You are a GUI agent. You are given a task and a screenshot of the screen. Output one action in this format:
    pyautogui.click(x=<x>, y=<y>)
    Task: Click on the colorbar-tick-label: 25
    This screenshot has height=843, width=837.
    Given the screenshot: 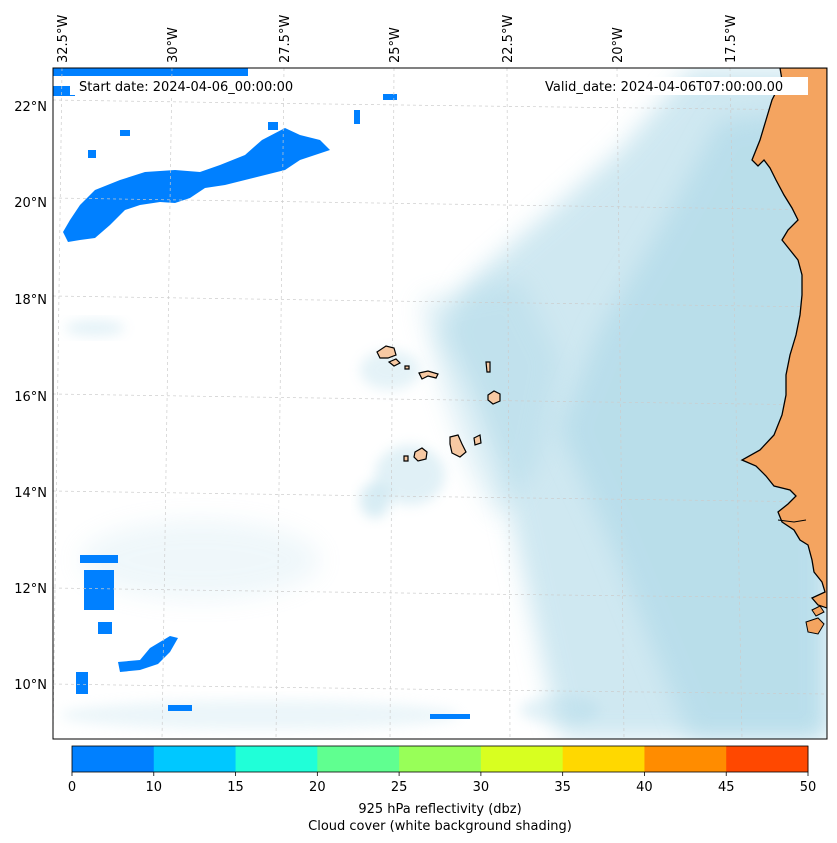 What is the action you would take?
    pyautogui.click(x=399, y=787)
    